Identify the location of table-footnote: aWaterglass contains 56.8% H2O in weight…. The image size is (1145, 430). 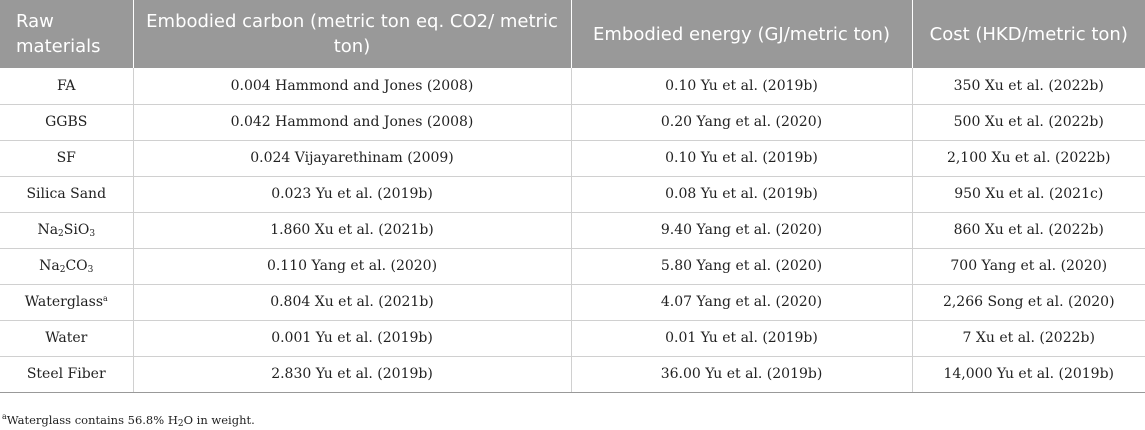
(128, 420).